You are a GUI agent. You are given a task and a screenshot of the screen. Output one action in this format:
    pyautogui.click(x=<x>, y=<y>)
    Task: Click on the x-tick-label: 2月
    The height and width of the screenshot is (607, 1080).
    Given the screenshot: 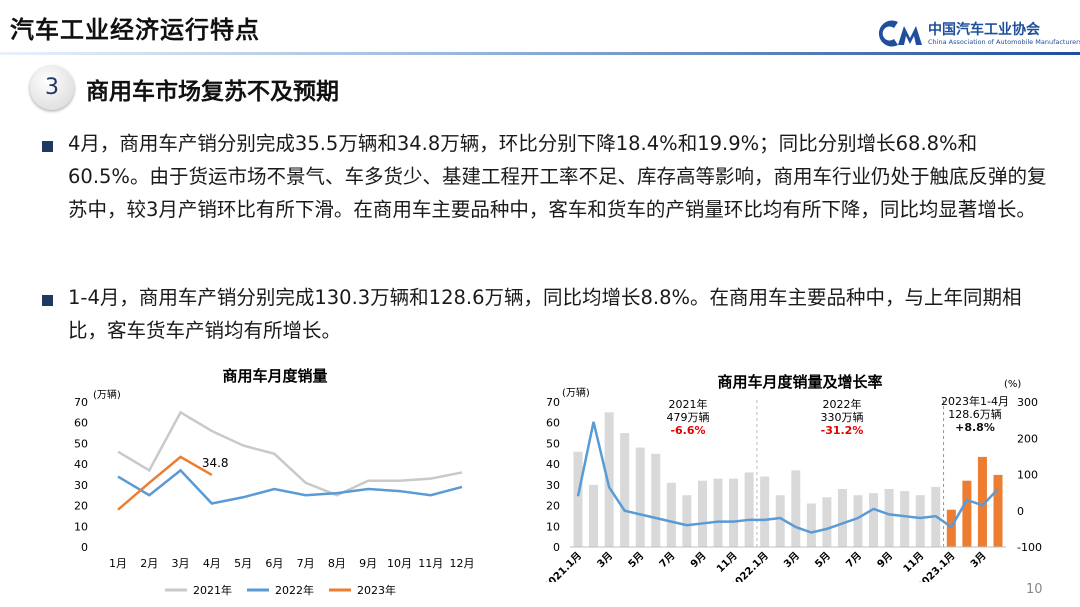 What is the action you would take?
    pyautogui.click(x=149, y=563)
    